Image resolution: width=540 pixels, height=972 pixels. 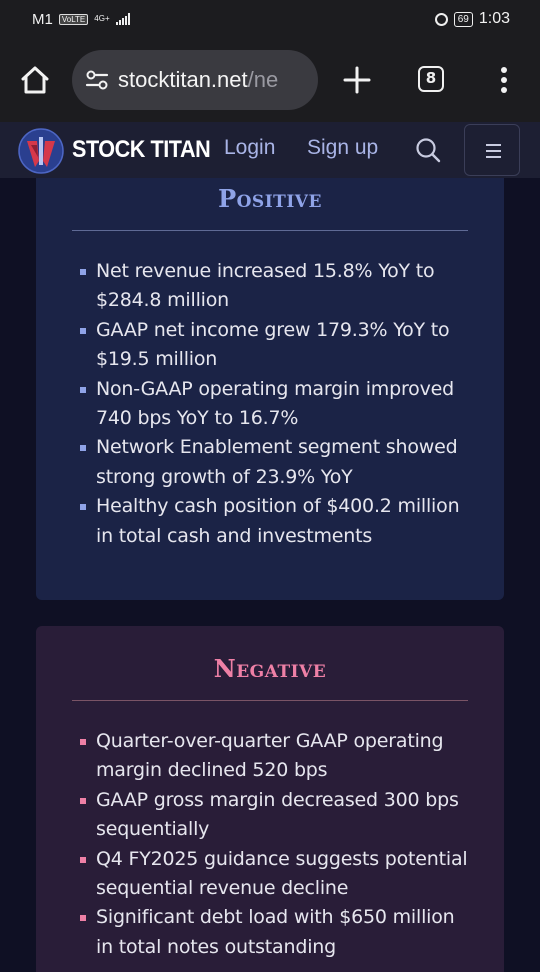 I want to click on new-tab-icon, so click(x=357, y=80).